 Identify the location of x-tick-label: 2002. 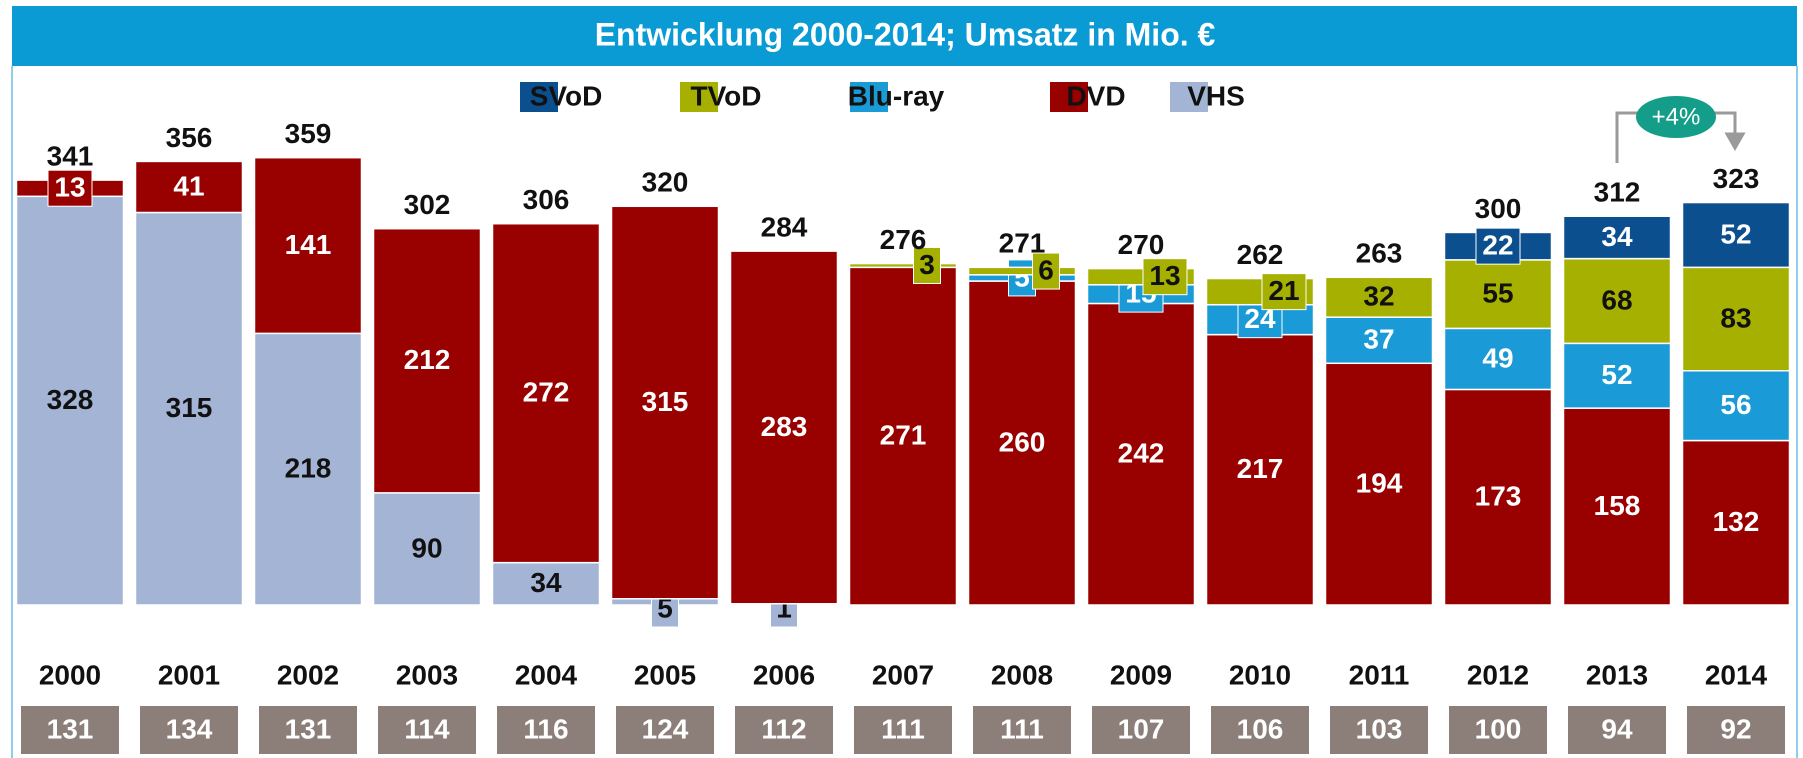
(308, 674).